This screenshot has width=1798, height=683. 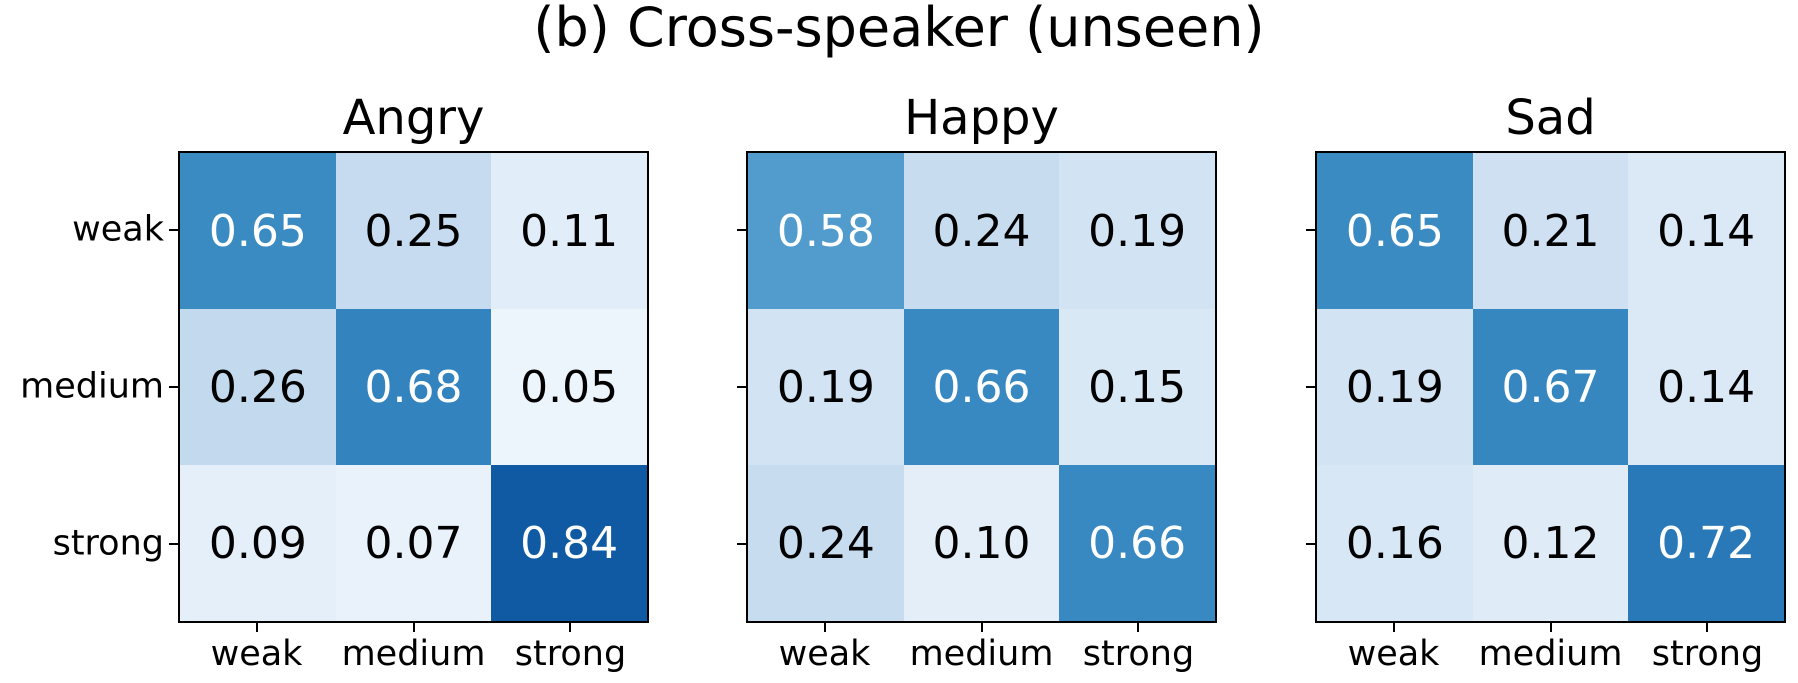 I want to click on heatmap-cell: 0.21, so click(x=1550, y=231).